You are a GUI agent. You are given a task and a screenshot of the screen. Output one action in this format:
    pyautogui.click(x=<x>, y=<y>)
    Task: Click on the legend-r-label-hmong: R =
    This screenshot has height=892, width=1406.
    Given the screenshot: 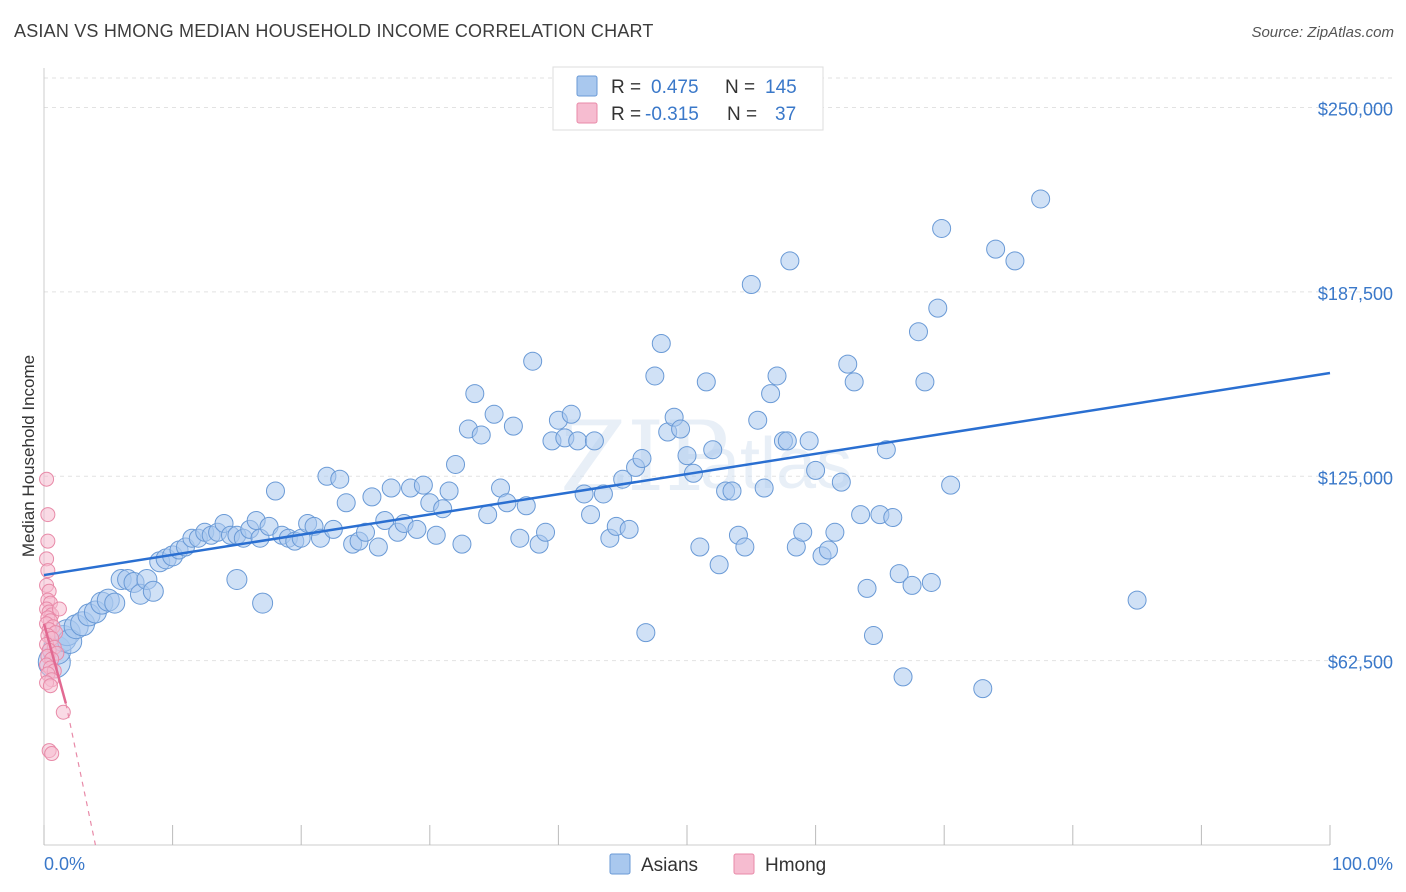 What is the action you would take?
    pyautogui.click(x=626, y=114)
    